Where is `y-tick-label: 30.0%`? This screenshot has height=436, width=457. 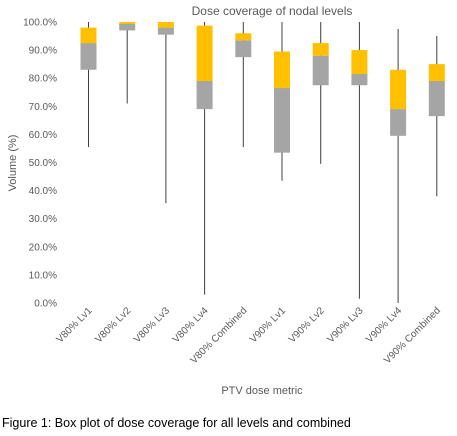 y-tick-label: 30.0% is located at coordinates (43, 219).